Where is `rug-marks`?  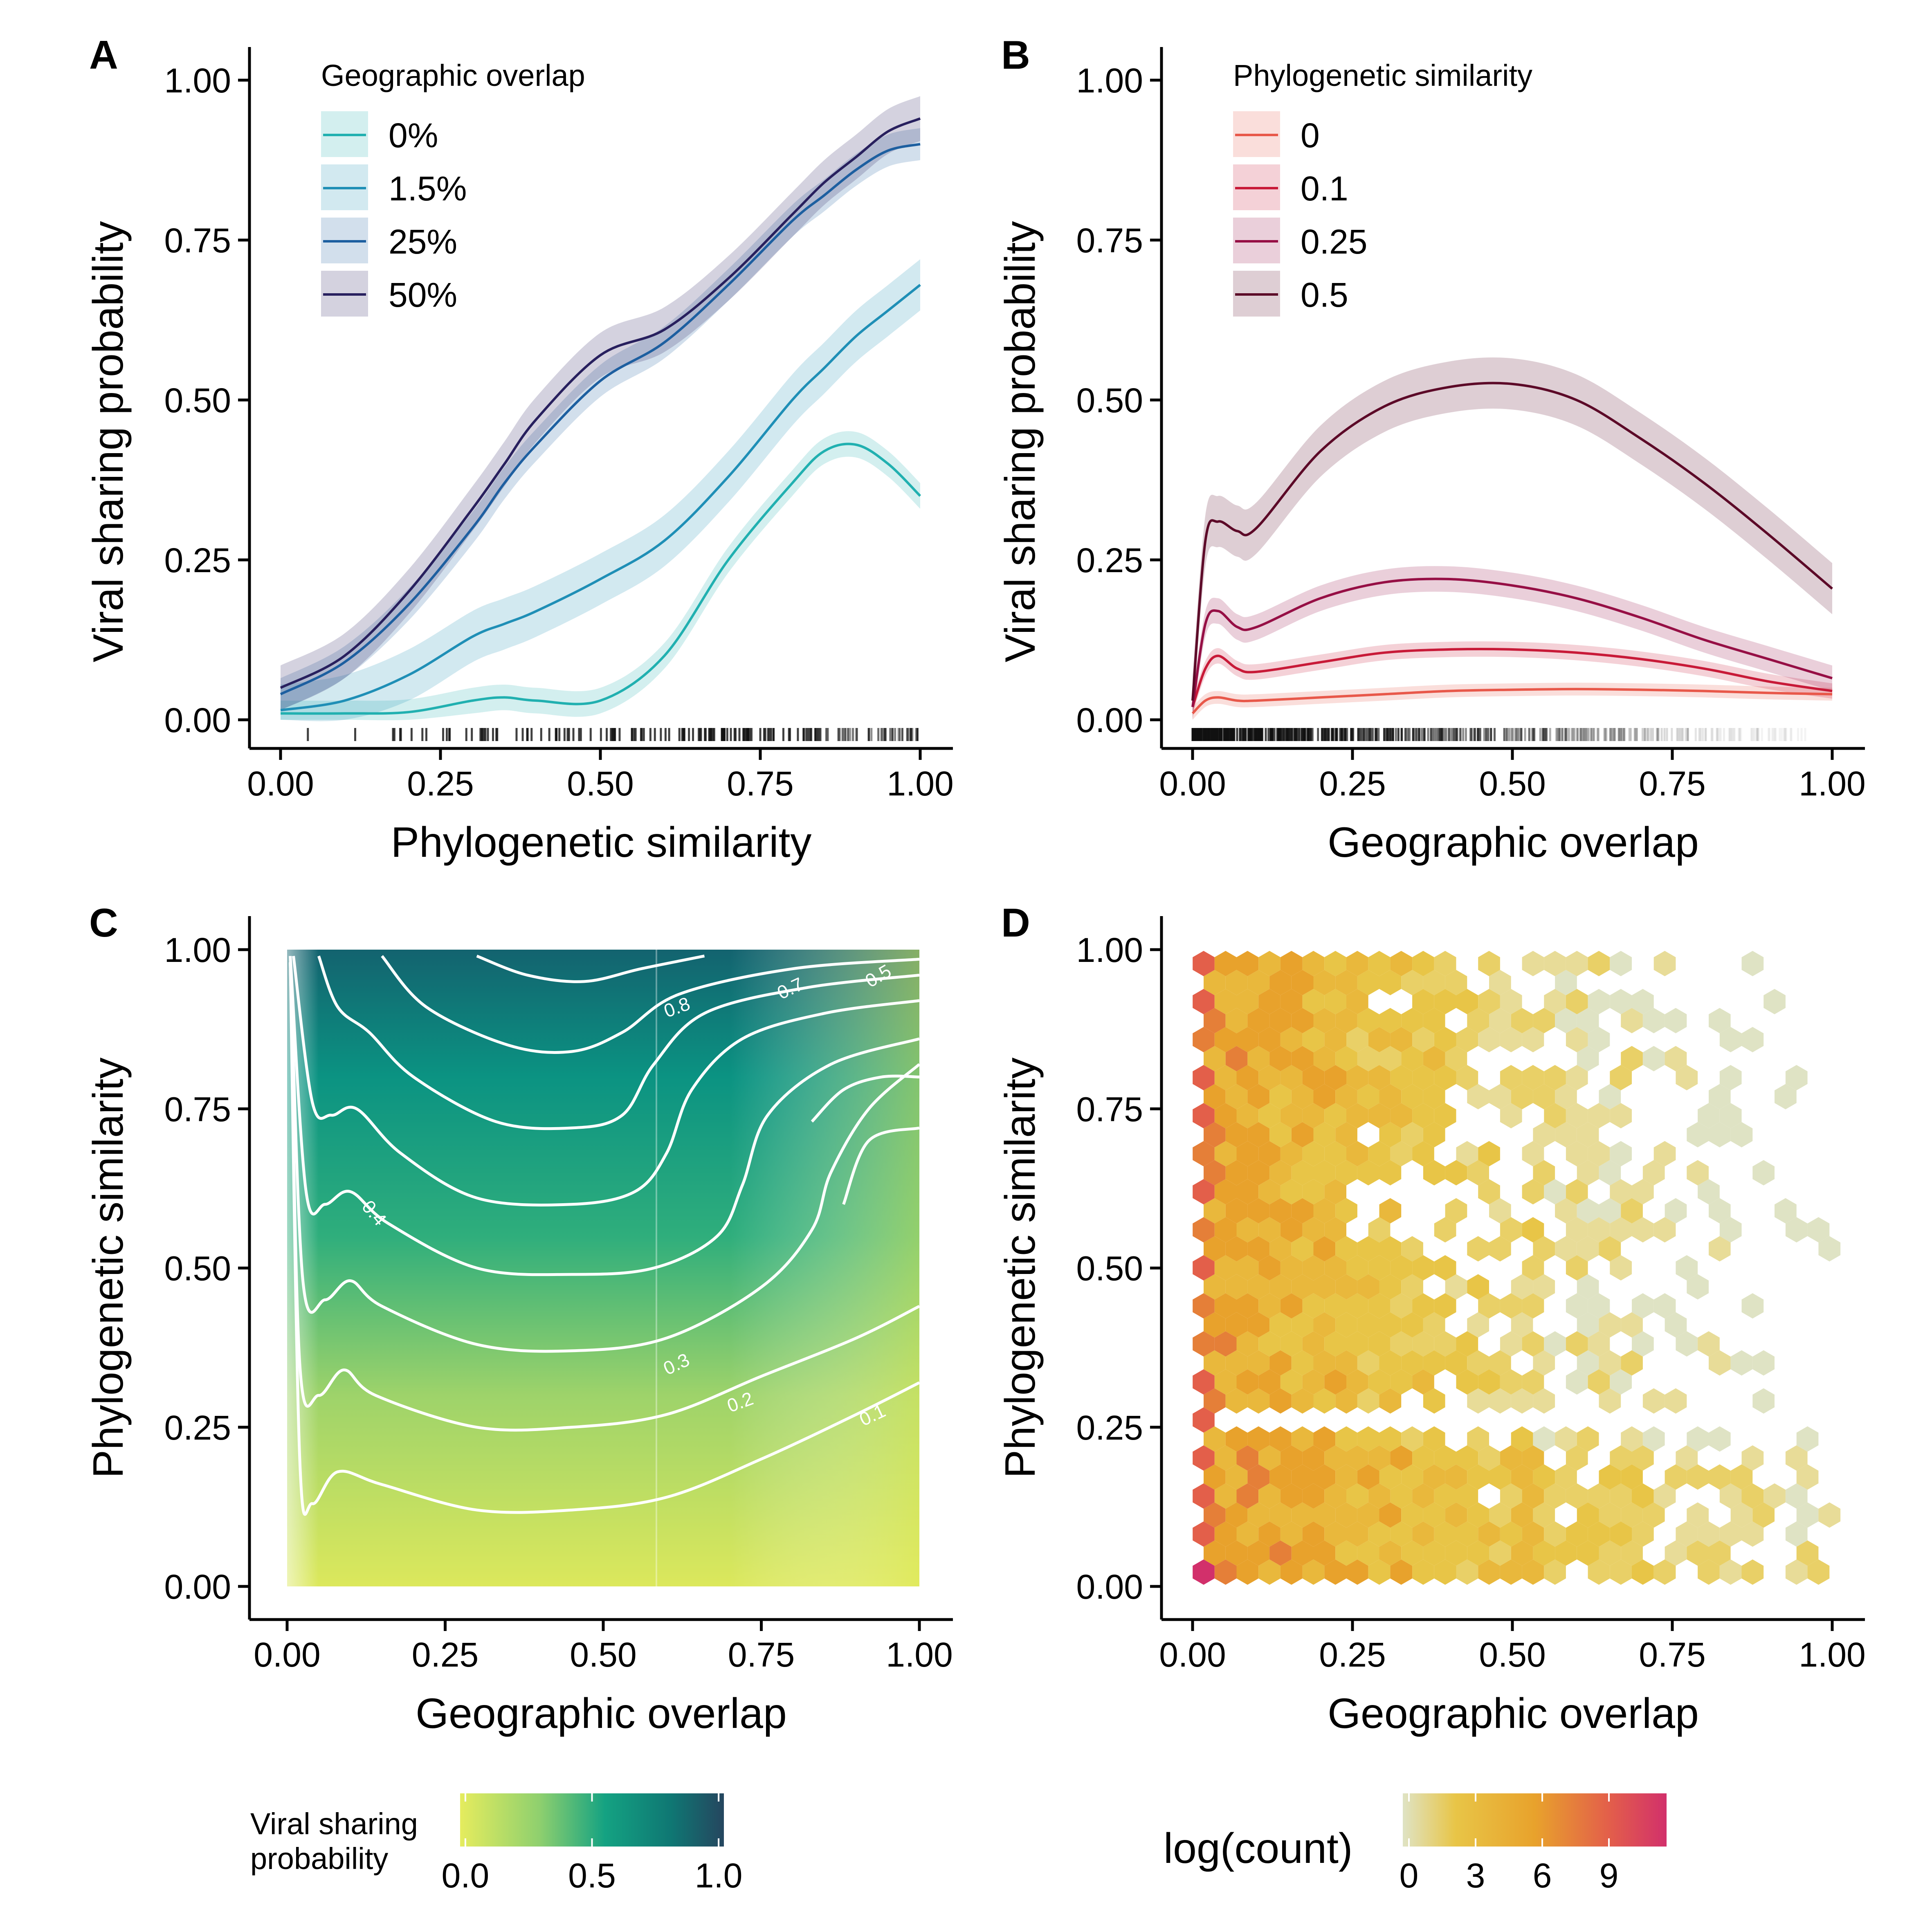
rug-marks is located at coordinates (1498, 734).